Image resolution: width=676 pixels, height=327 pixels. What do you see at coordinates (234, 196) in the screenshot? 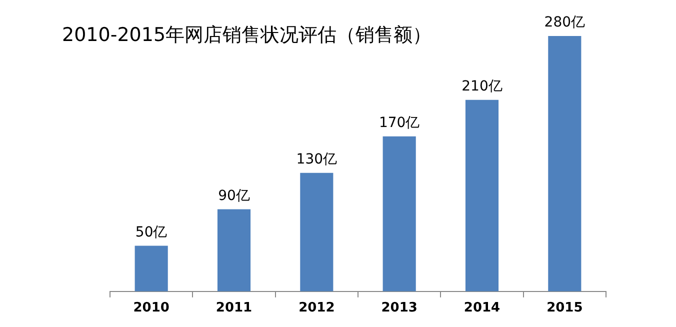
I see `data-label: 90亿` at bounding box center [234, 196].